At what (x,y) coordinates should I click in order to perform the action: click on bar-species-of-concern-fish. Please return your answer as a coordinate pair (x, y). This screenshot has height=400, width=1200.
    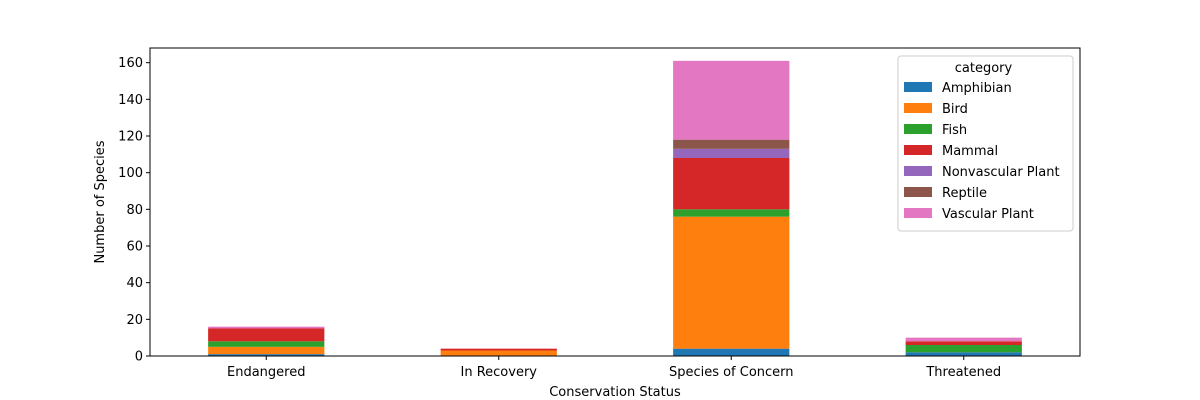
    Looking at the image, I should click on (731, 213).